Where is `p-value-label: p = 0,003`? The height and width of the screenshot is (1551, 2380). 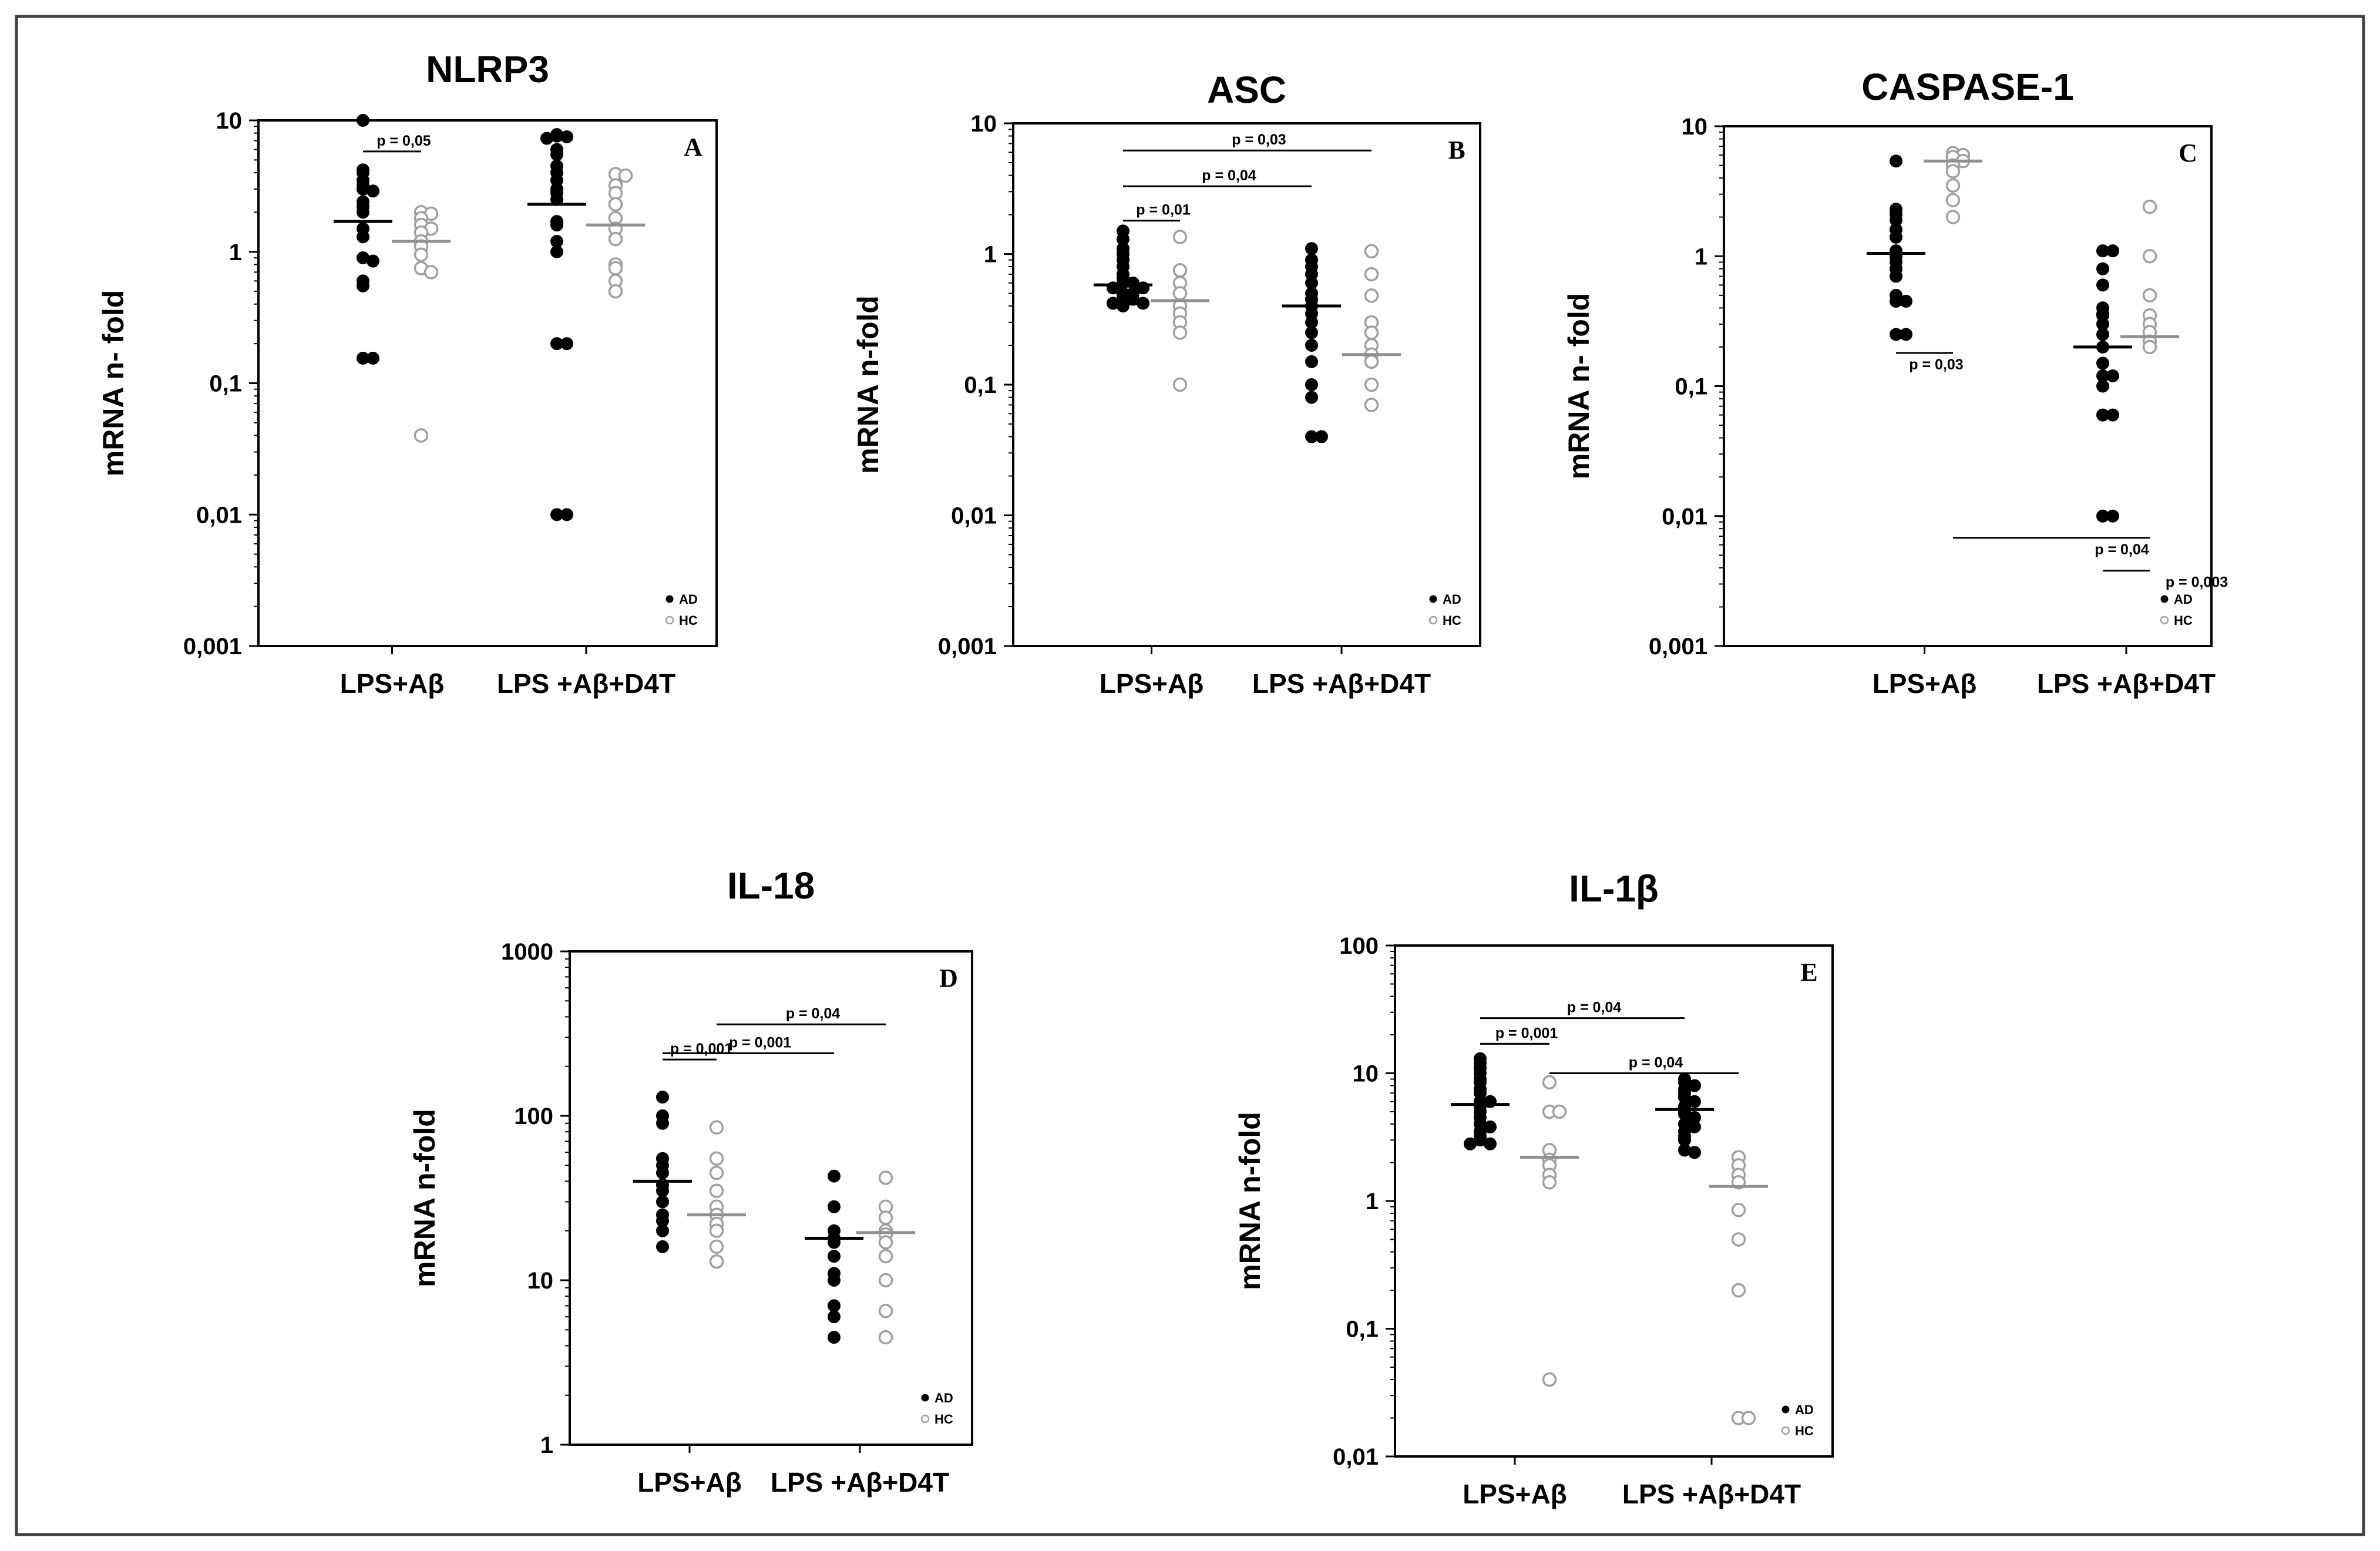
p-value-label: p = 0,003 is located at coordinates (2197, 582).